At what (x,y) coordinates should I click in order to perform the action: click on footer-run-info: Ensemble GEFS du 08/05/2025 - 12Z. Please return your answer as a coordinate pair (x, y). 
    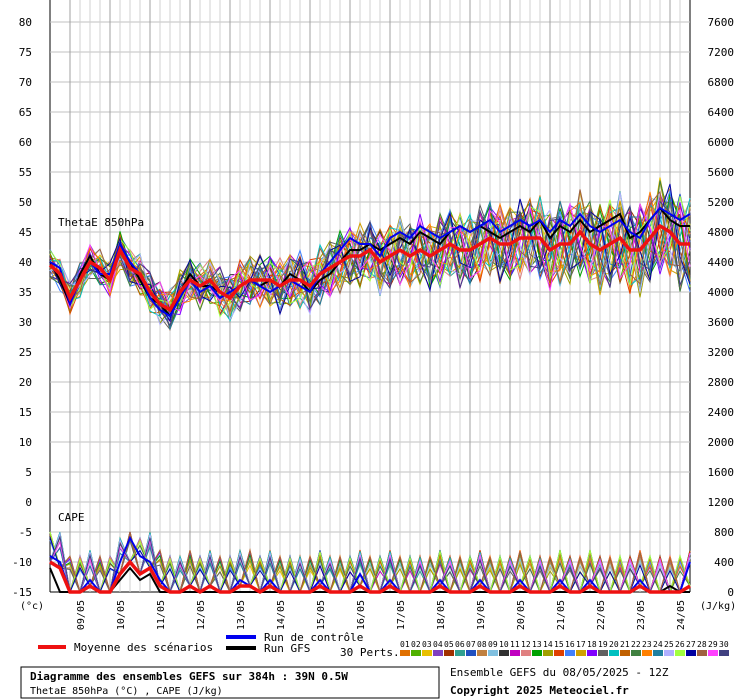
    Looking at the image, I should click on (559, 672).